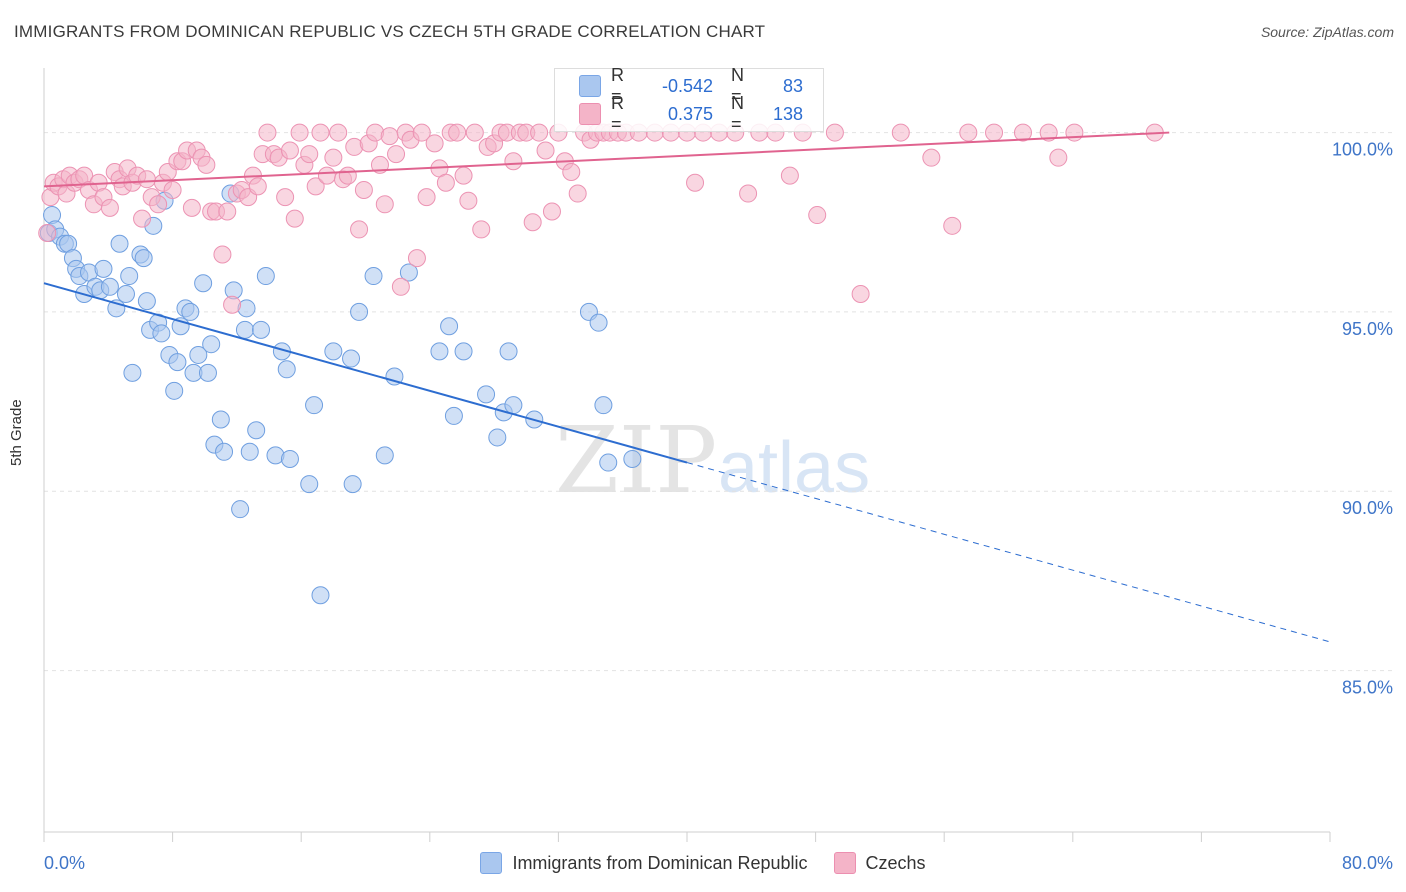 Image resolution: width=1406 pixels, height=892 pixels. I want to click on x-tick-label: 80.0%, so click(1367, 863).